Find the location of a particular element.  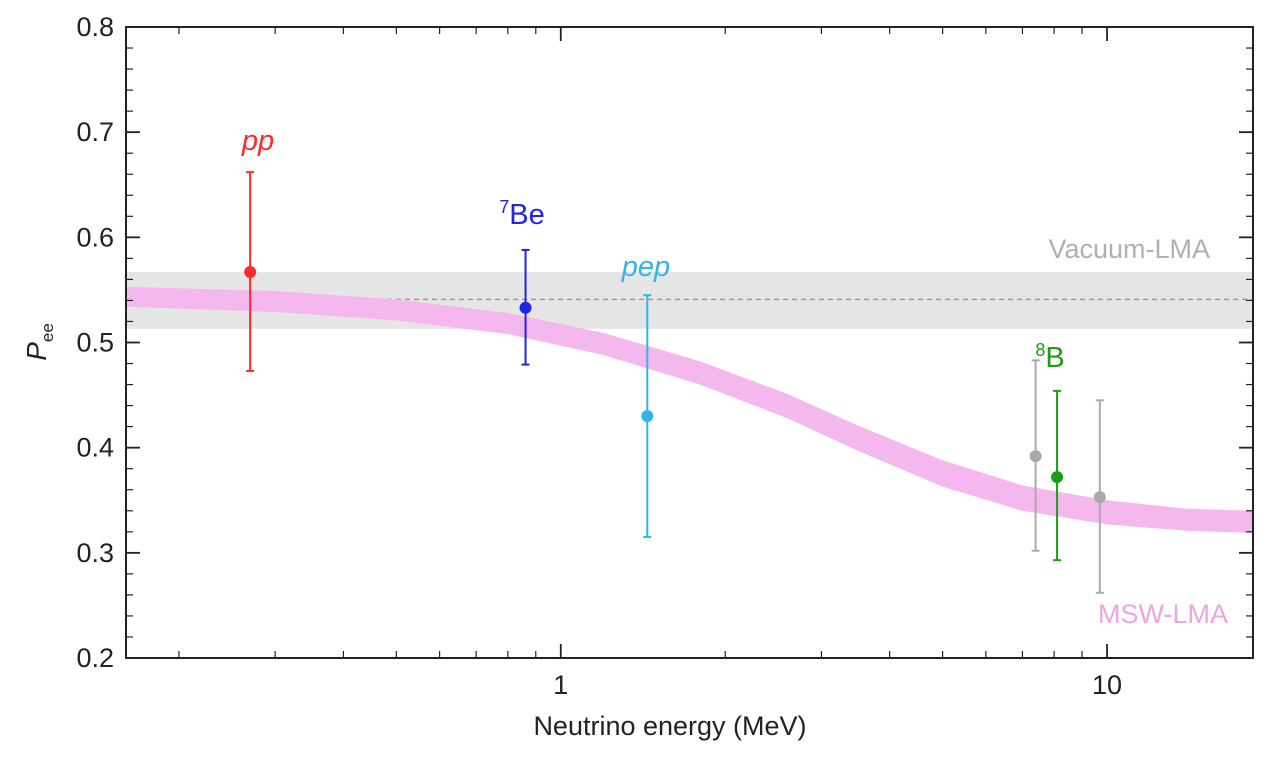

y-tick-label: 0.5 is located at coordinates (95, 343).